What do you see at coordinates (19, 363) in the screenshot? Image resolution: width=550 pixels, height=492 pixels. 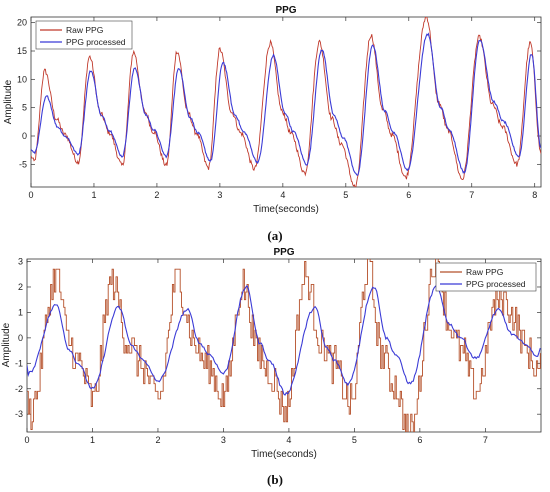 I see `y-tick-label: -1` at bounding box center [19, 363].